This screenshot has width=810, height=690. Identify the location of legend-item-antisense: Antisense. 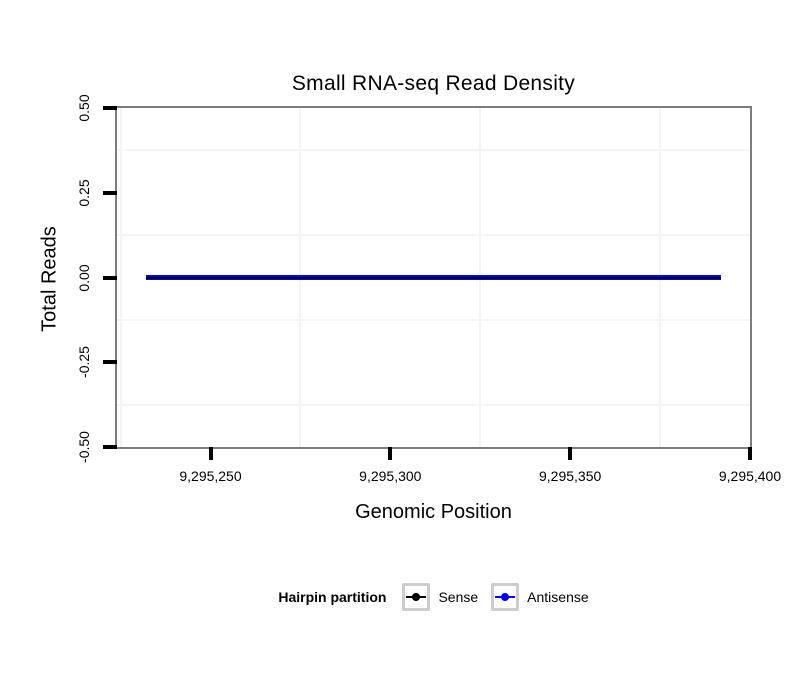
(540, 597).